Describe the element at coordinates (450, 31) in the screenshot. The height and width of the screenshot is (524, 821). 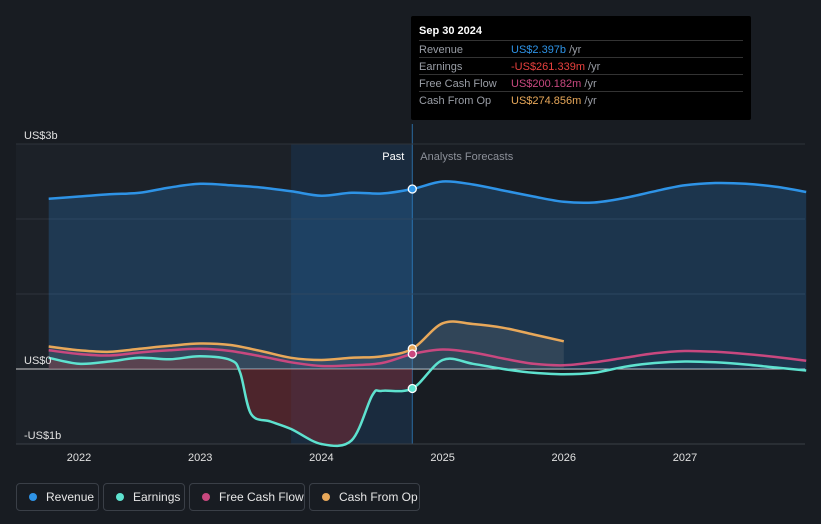
I see `tooltip-date: Sep 30 2024` at that location.